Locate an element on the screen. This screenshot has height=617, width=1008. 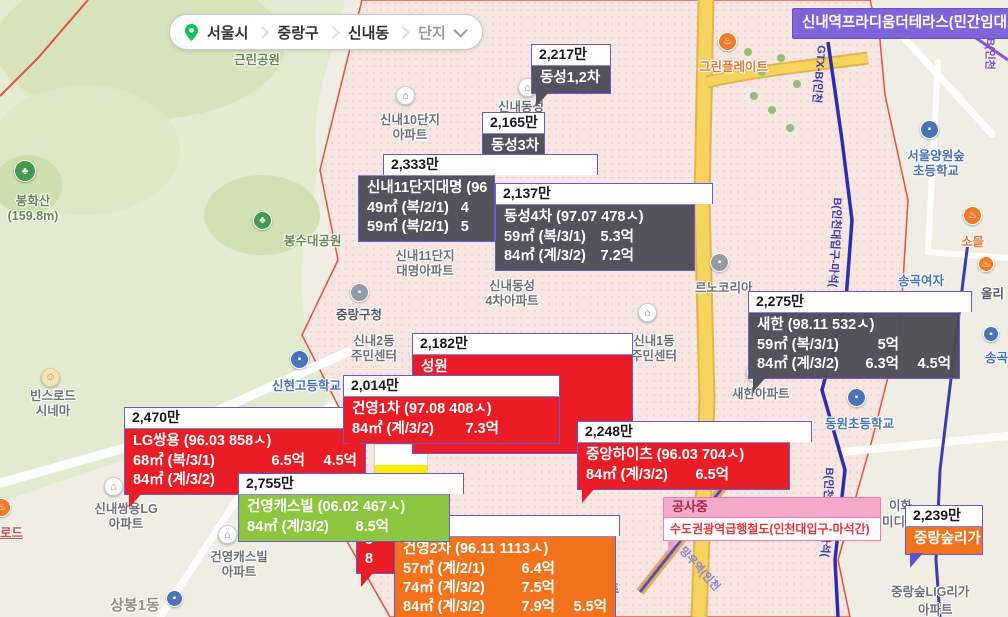
price-callout-joongang-heights: 2,248만 중앙하이츠 (96.03 704ㅅ) 84㎡ (계/3/2) 6.5억 is located at coordinates (694, 462).